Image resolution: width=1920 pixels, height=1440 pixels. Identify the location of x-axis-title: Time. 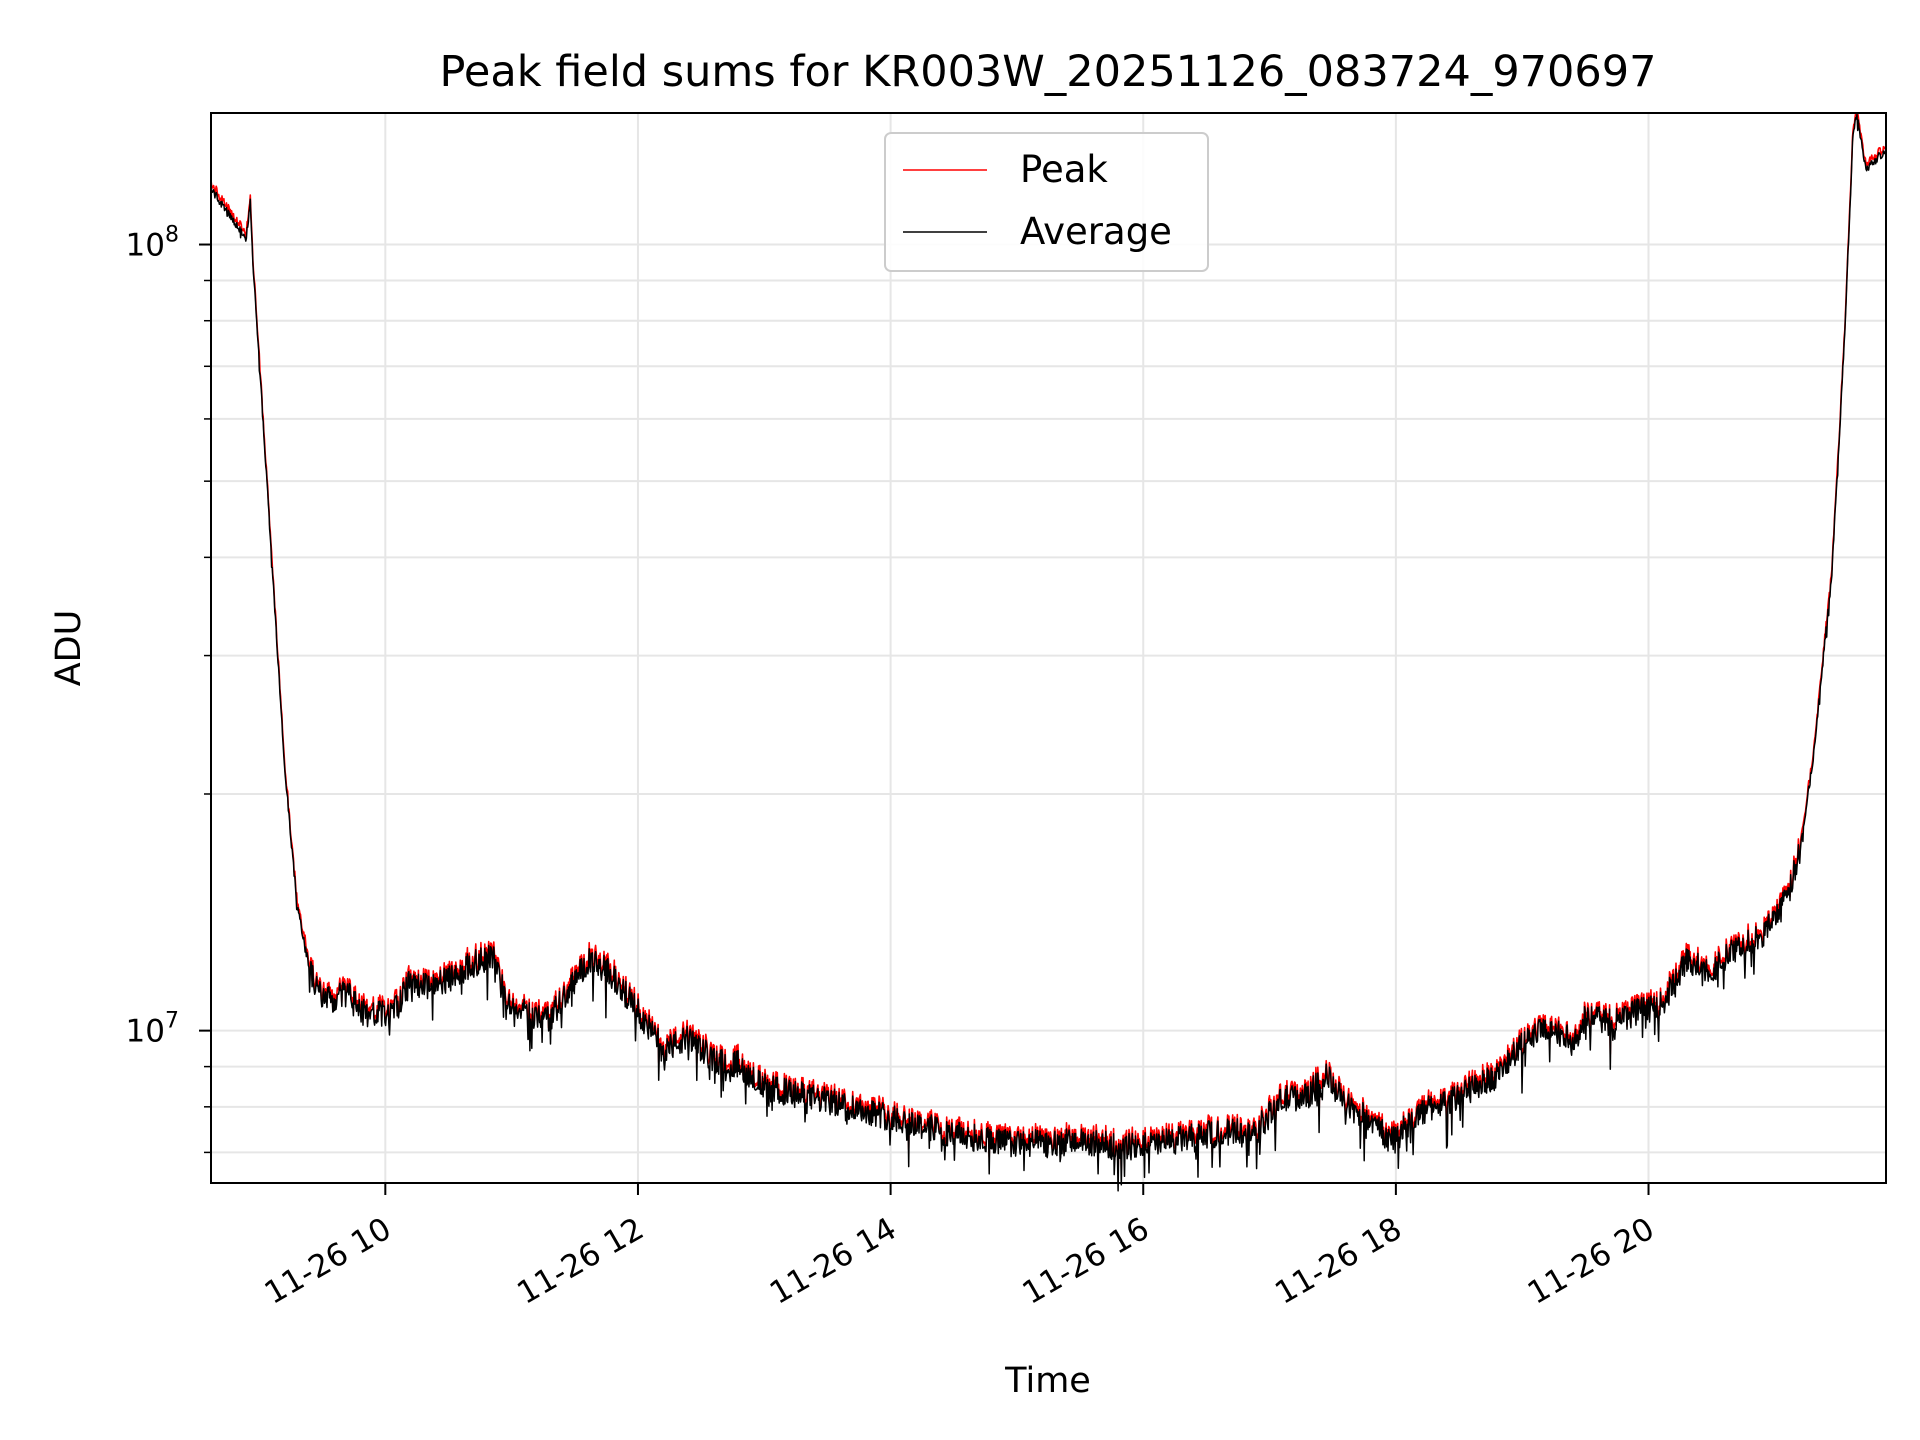
(1047, 1381).